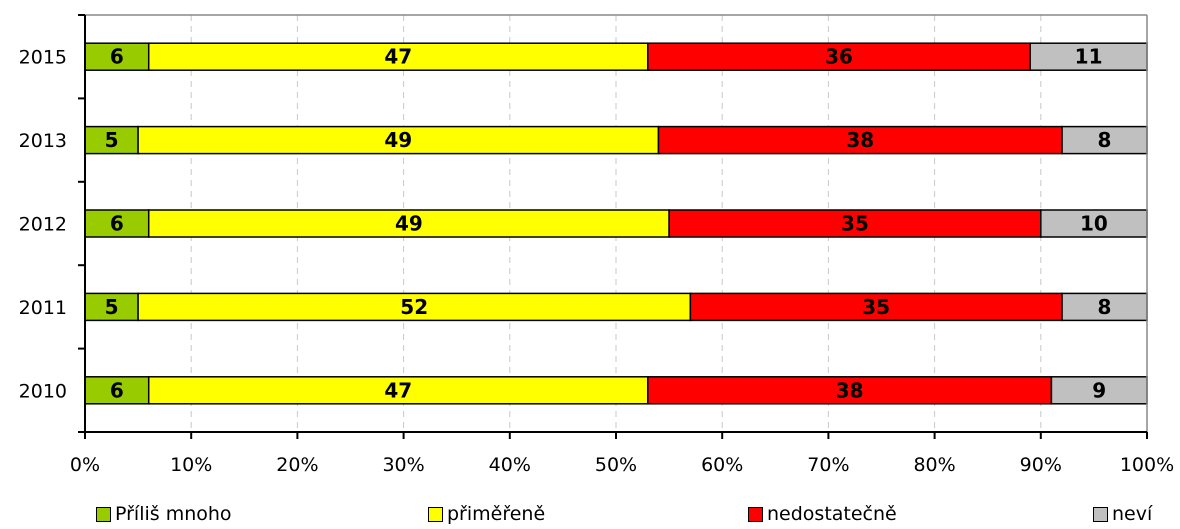 Image resolution: width=1180 pixels, height=529 pixels. Describe the element at coordinates (1099, 390) in the screenshot. I see `data-label: 9` at that location.